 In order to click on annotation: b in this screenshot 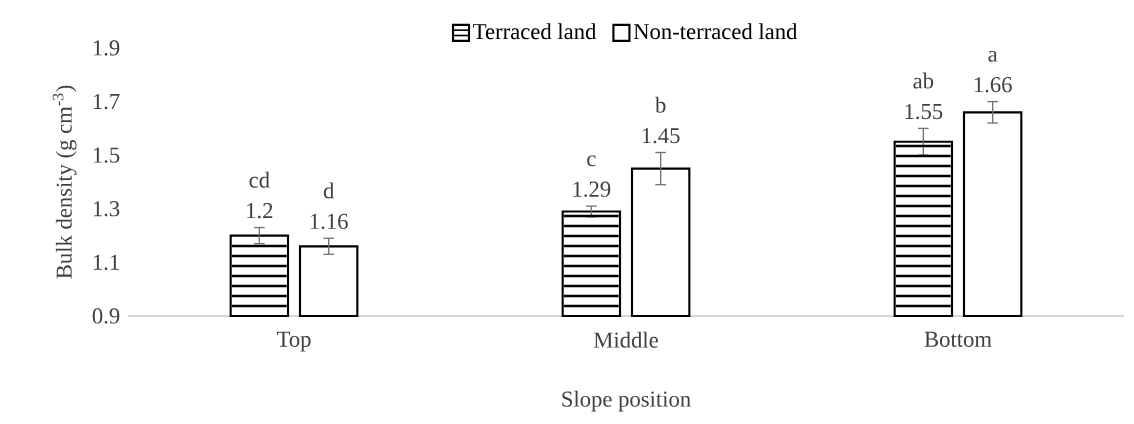, I will do `click(660, 104)`.